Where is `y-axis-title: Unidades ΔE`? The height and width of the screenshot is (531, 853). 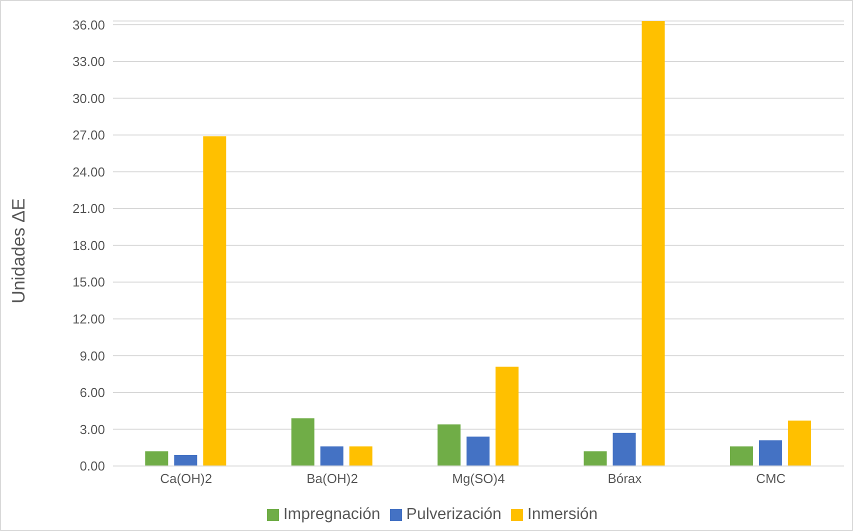 y-axis-title: Unidades ΔE is located at coordinates (18, 251).